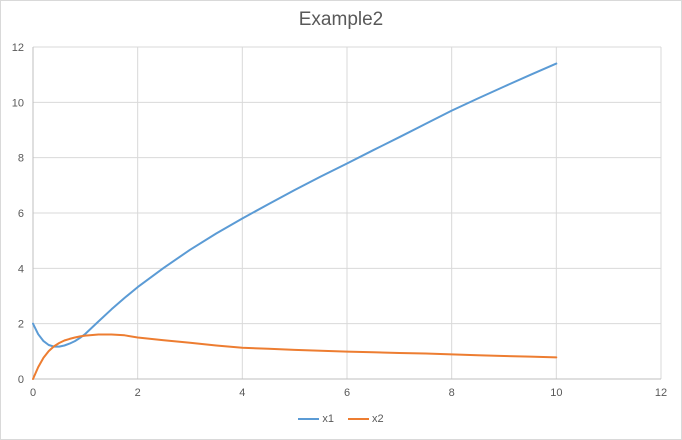 This screenshot has height=440, width=682. I want to click on legend: x1 x2, so click(341, 419).